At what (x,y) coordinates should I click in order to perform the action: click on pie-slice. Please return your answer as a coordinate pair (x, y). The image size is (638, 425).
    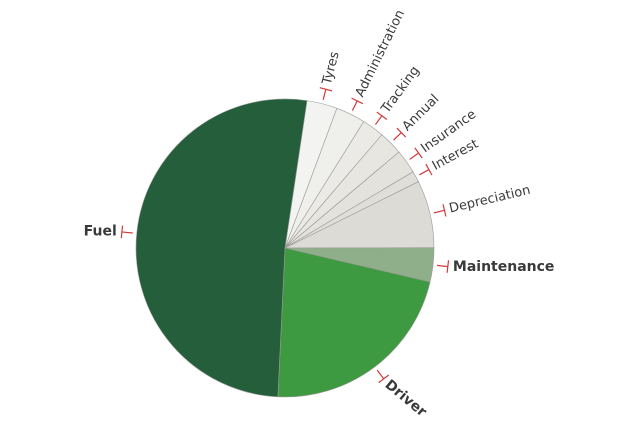
    Looking at the image, I should click on (354, 322).